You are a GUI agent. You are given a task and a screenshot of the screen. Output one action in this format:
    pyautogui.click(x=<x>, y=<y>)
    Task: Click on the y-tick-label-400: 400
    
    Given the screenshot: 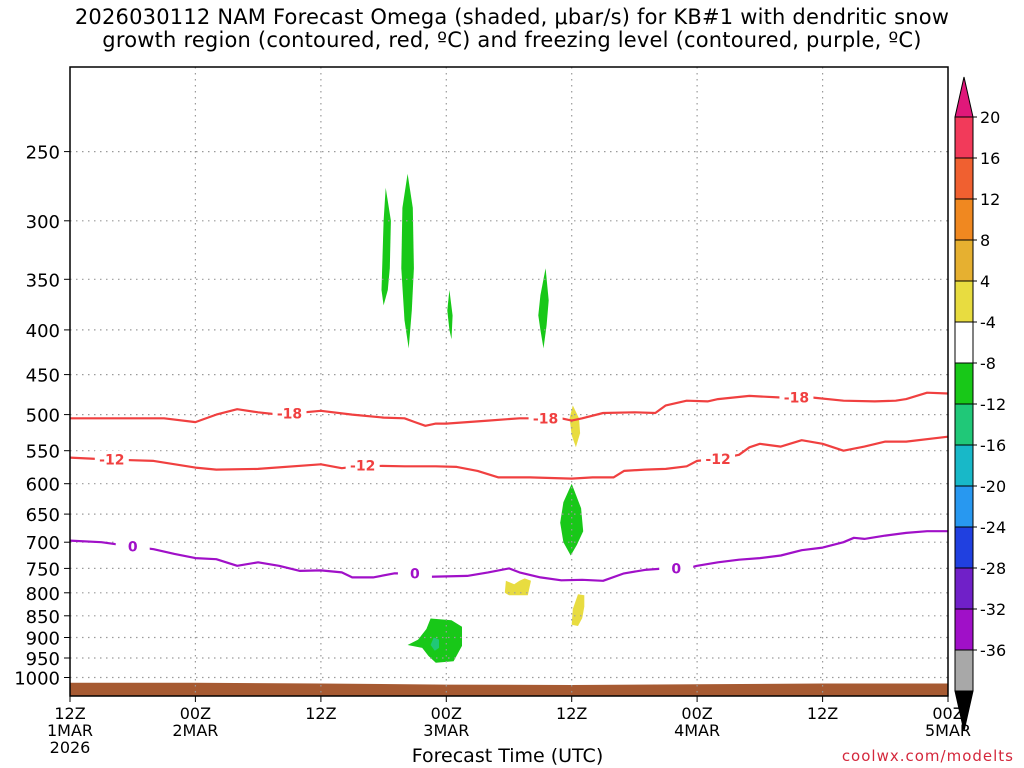 What is the action you would take?
    pyautogui.click(x=43, y=331)
    